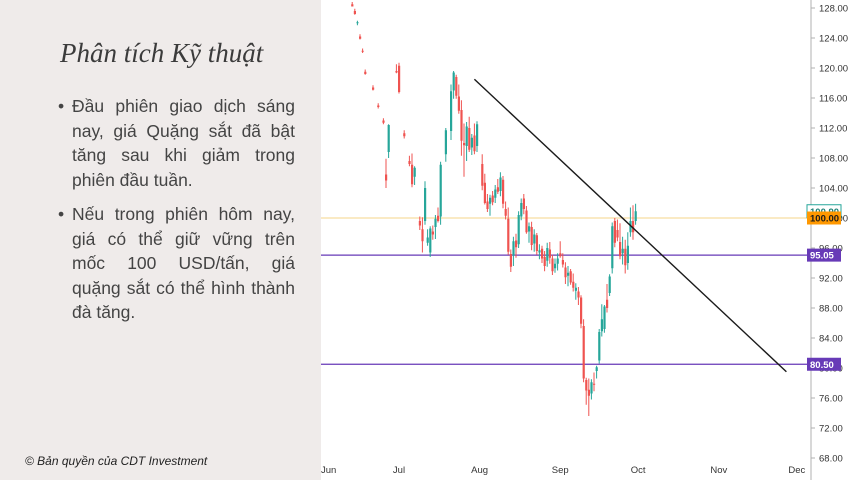 The width and height of the screenshot is (853, 480). What do you see at coordinates (833, 9) in the screenshot?
I see `y-tick-label: 128.00` at bounding box center [833, 9].